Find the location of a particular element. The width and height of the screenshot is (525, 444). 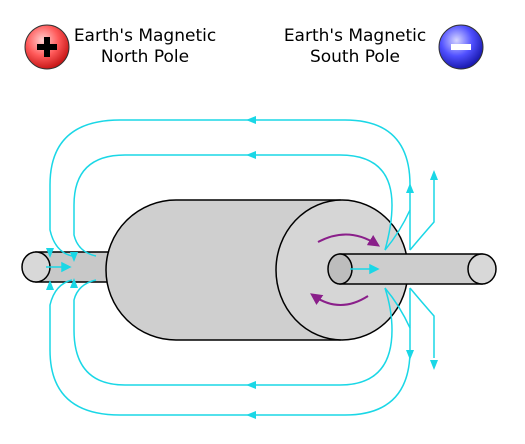

field-line-right-lower-inner is located at coordinates (397, 308).